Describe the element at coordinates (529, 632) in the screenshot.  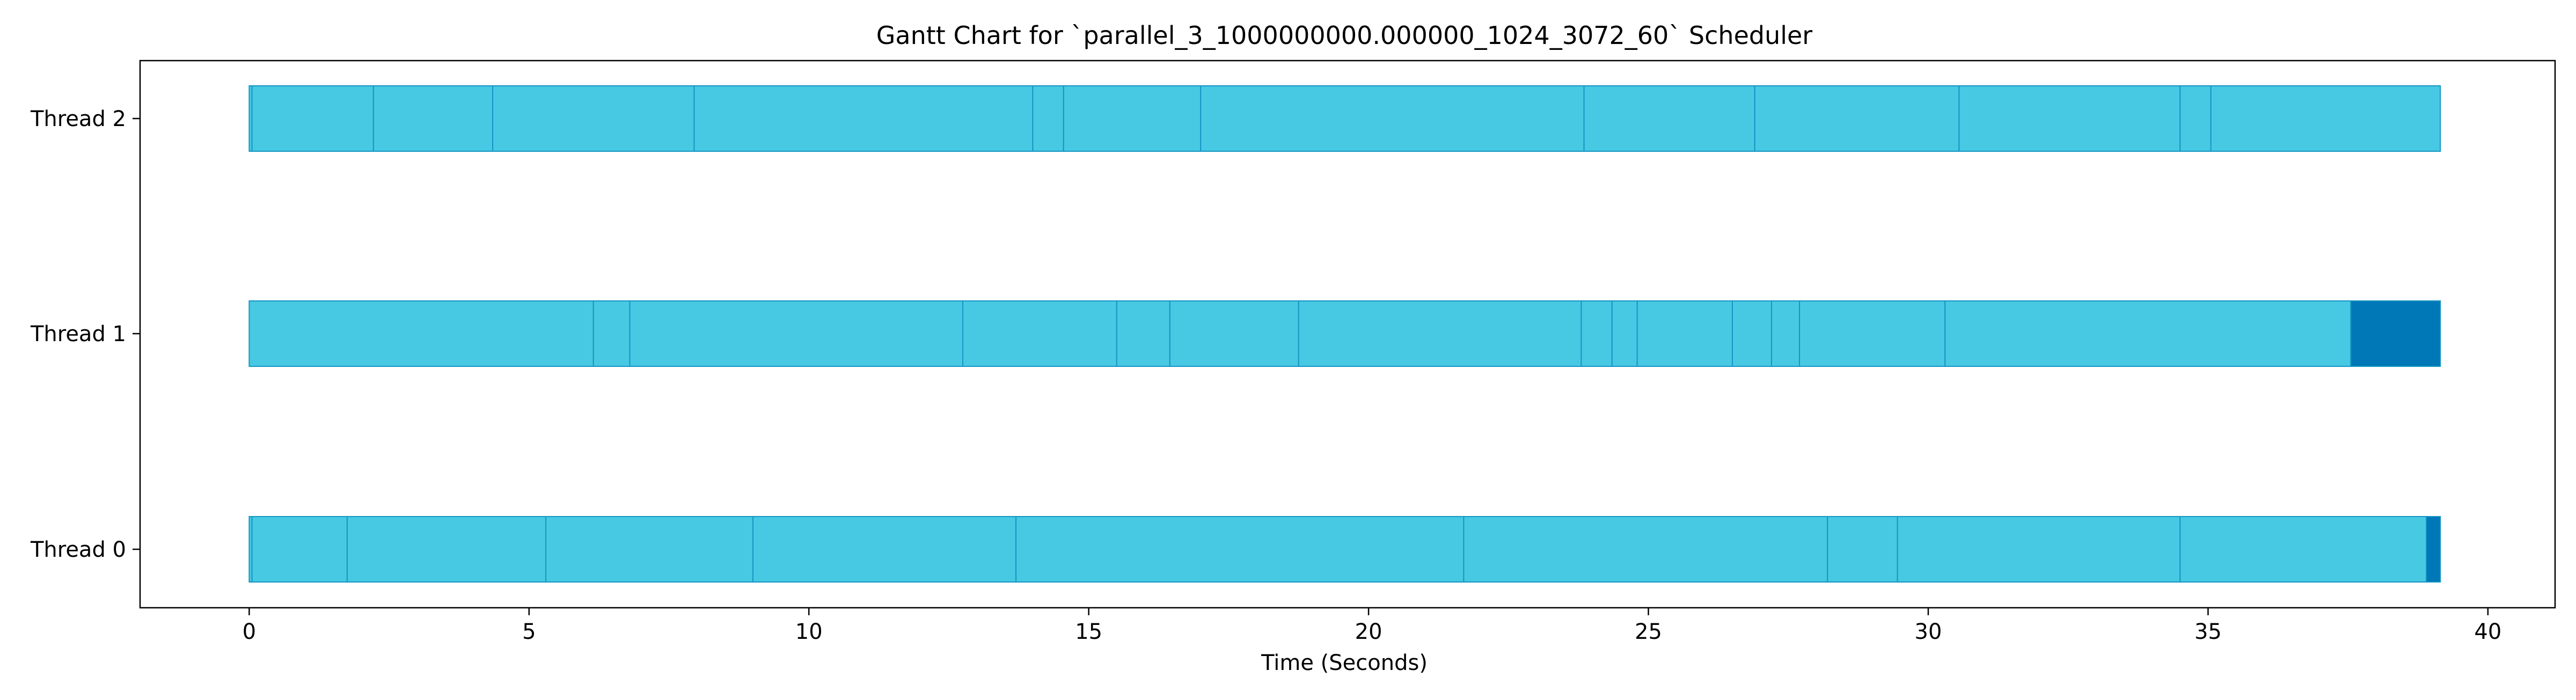
I see `x-tick-label: 5` at that location.